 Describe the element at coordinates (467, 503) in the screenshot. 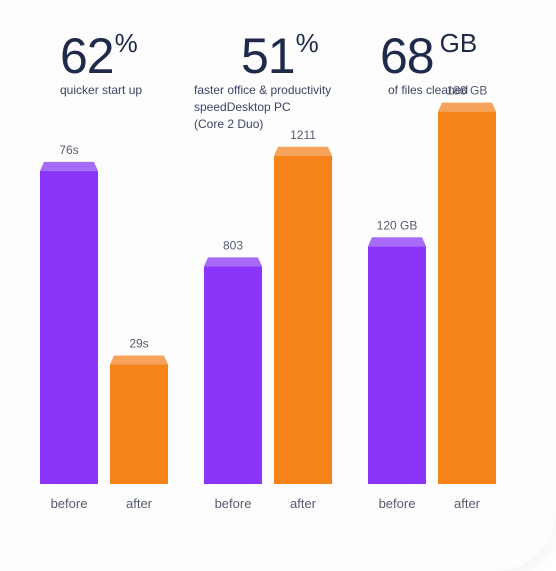

I see `category-label-2-after: after` at that location.